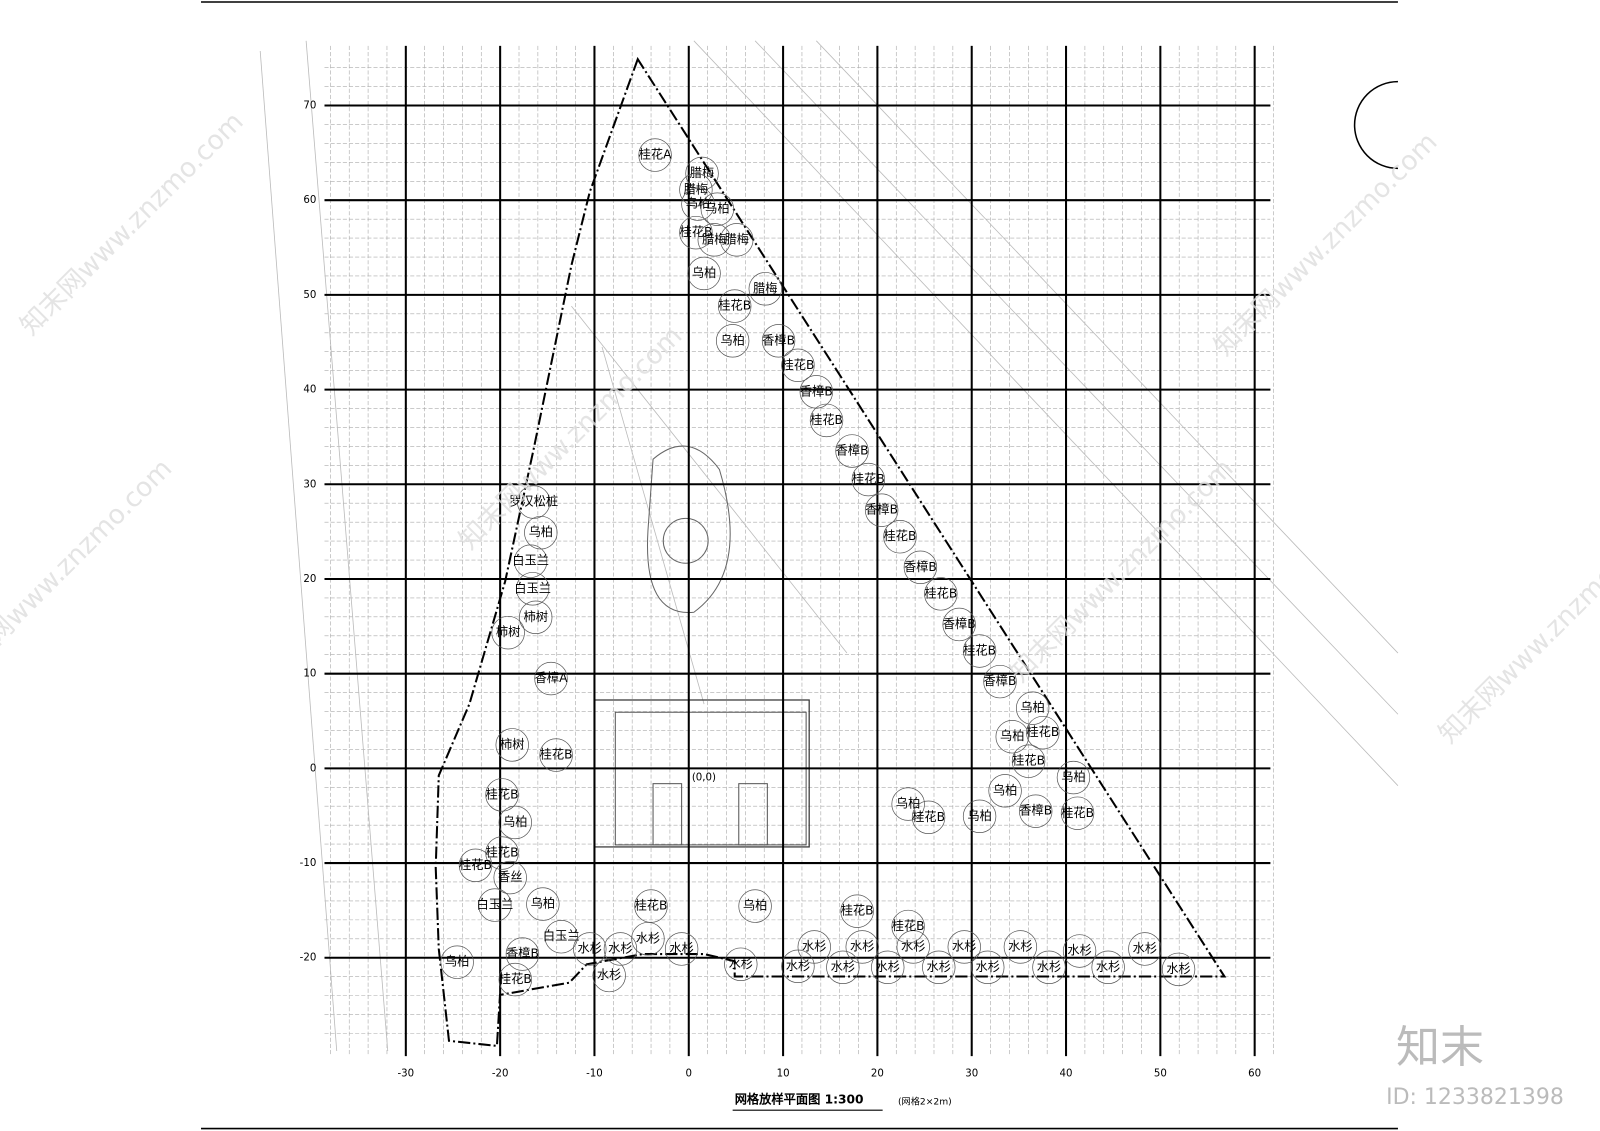 The width and height of the screenshot is (1600, 1131). What do you see at coordinates (500, 1073) in the screenshot?
I see `x-tick-label: -20` at bounding box center [500, 1073].